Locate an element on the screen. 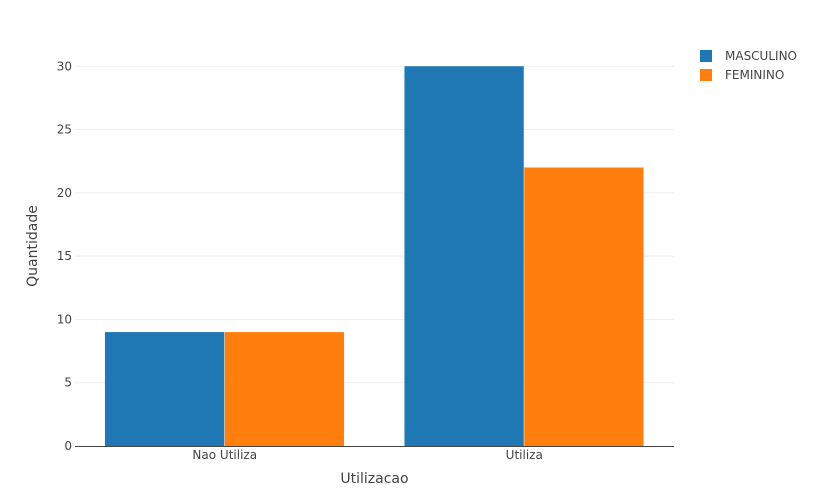  y-tick-label: 10 is located at coordinates (64, 319).